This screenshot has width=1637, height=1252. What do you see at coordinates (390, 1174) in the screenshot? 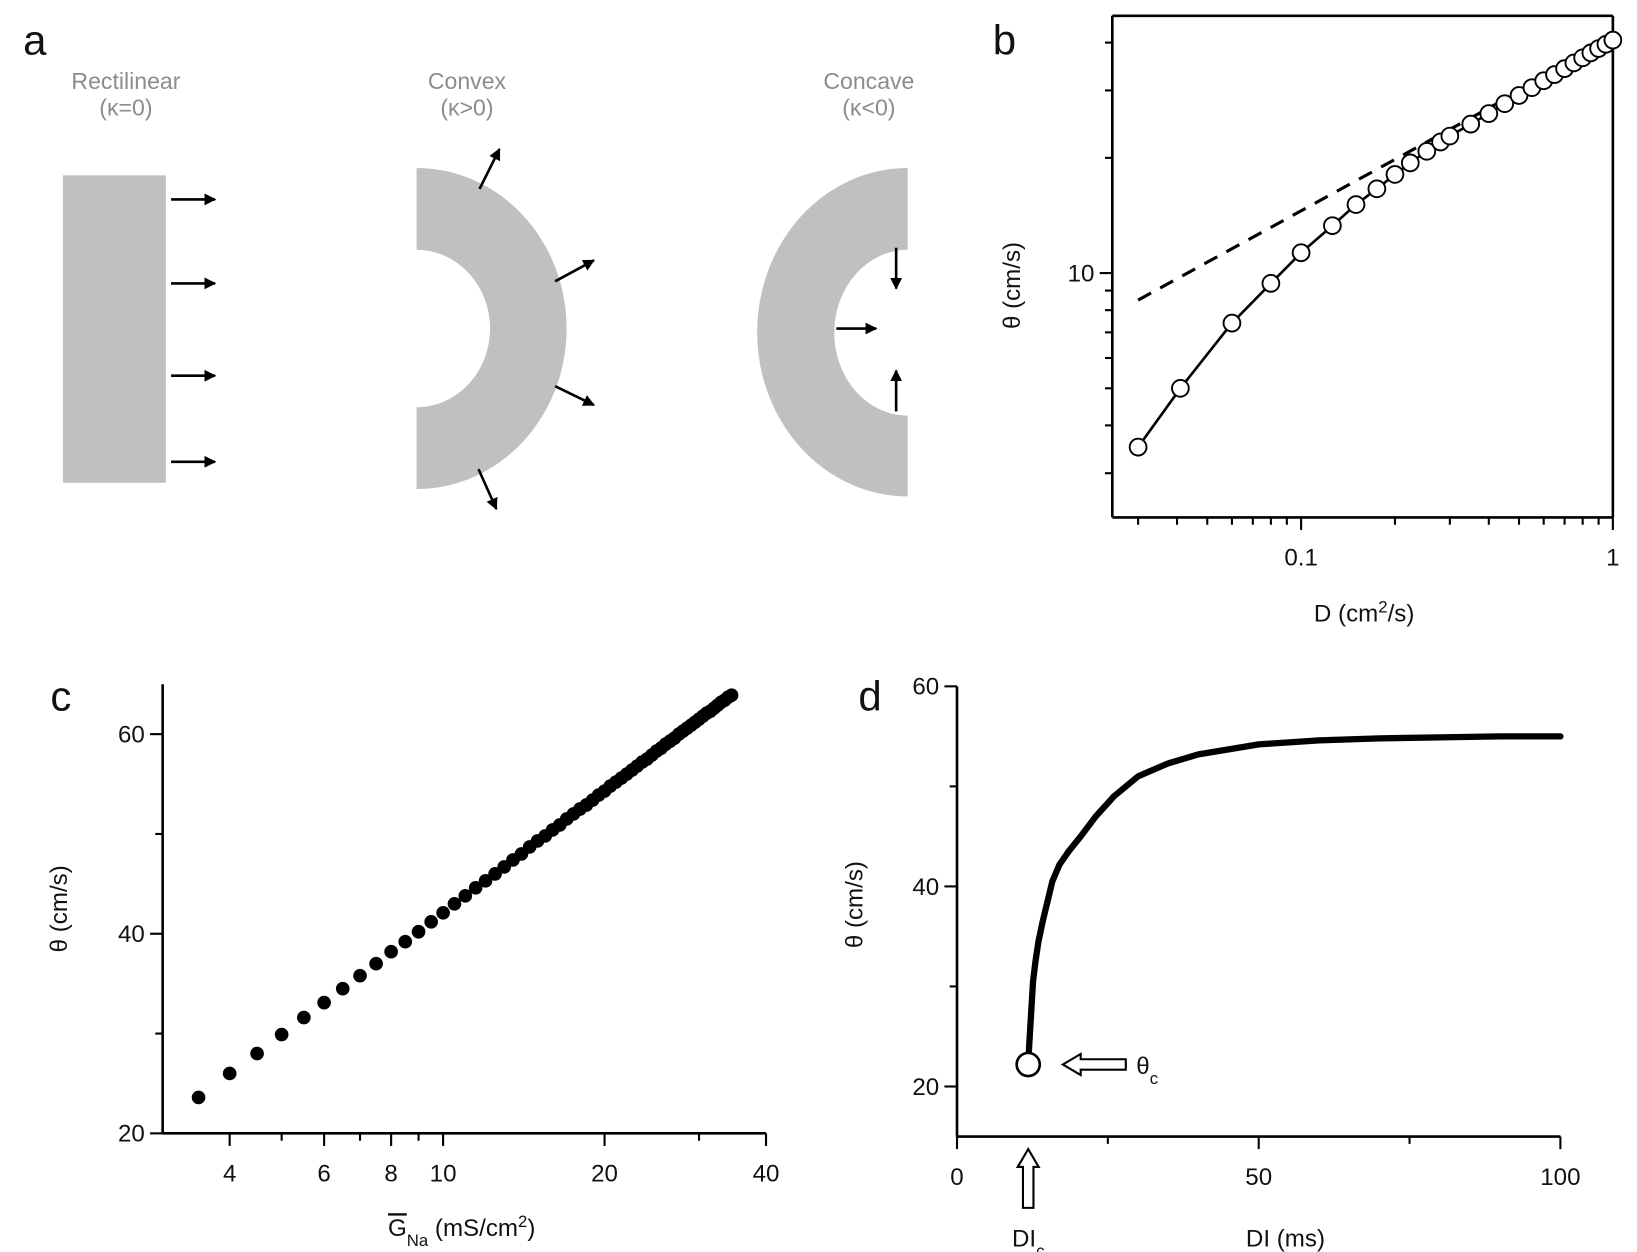
I see `x-tick-label: 8` at bounding box center [390, 1174].